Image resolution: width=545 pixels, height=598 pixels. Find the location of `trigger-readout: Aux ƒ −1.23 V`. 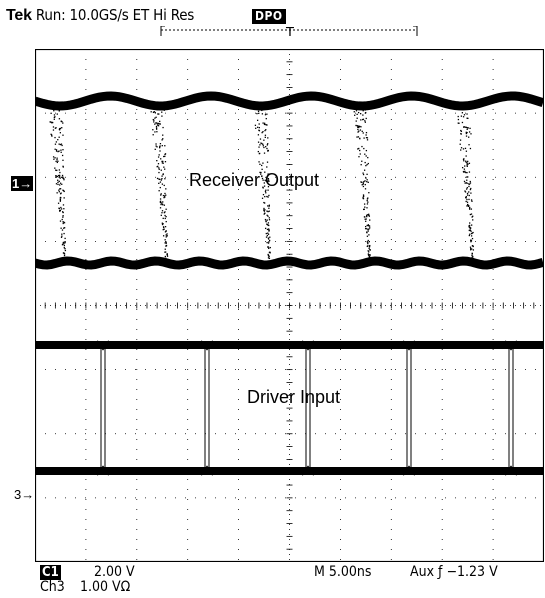

trigger-readout: Aux ƒ −1.23 V is located at coordinates (454, 572).